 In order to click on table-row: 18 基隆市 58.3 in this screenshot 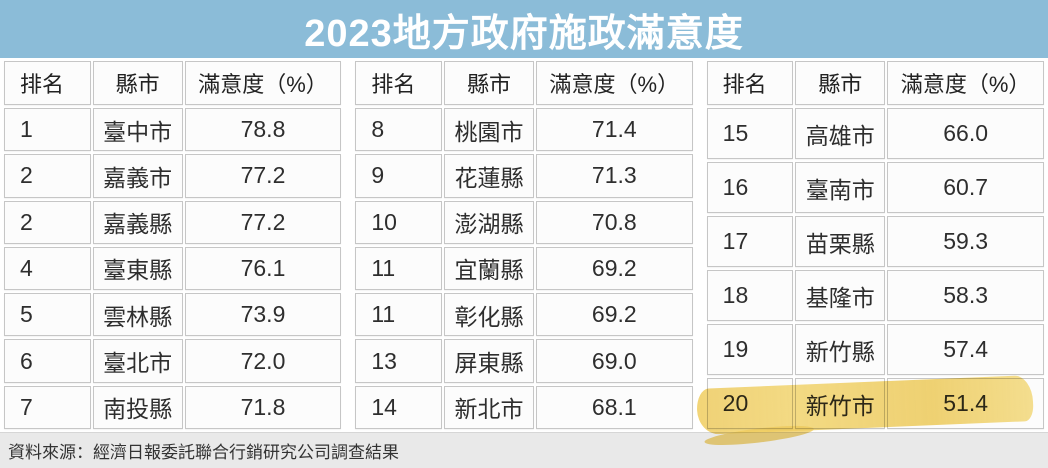, I will do `click(875, 295)`.